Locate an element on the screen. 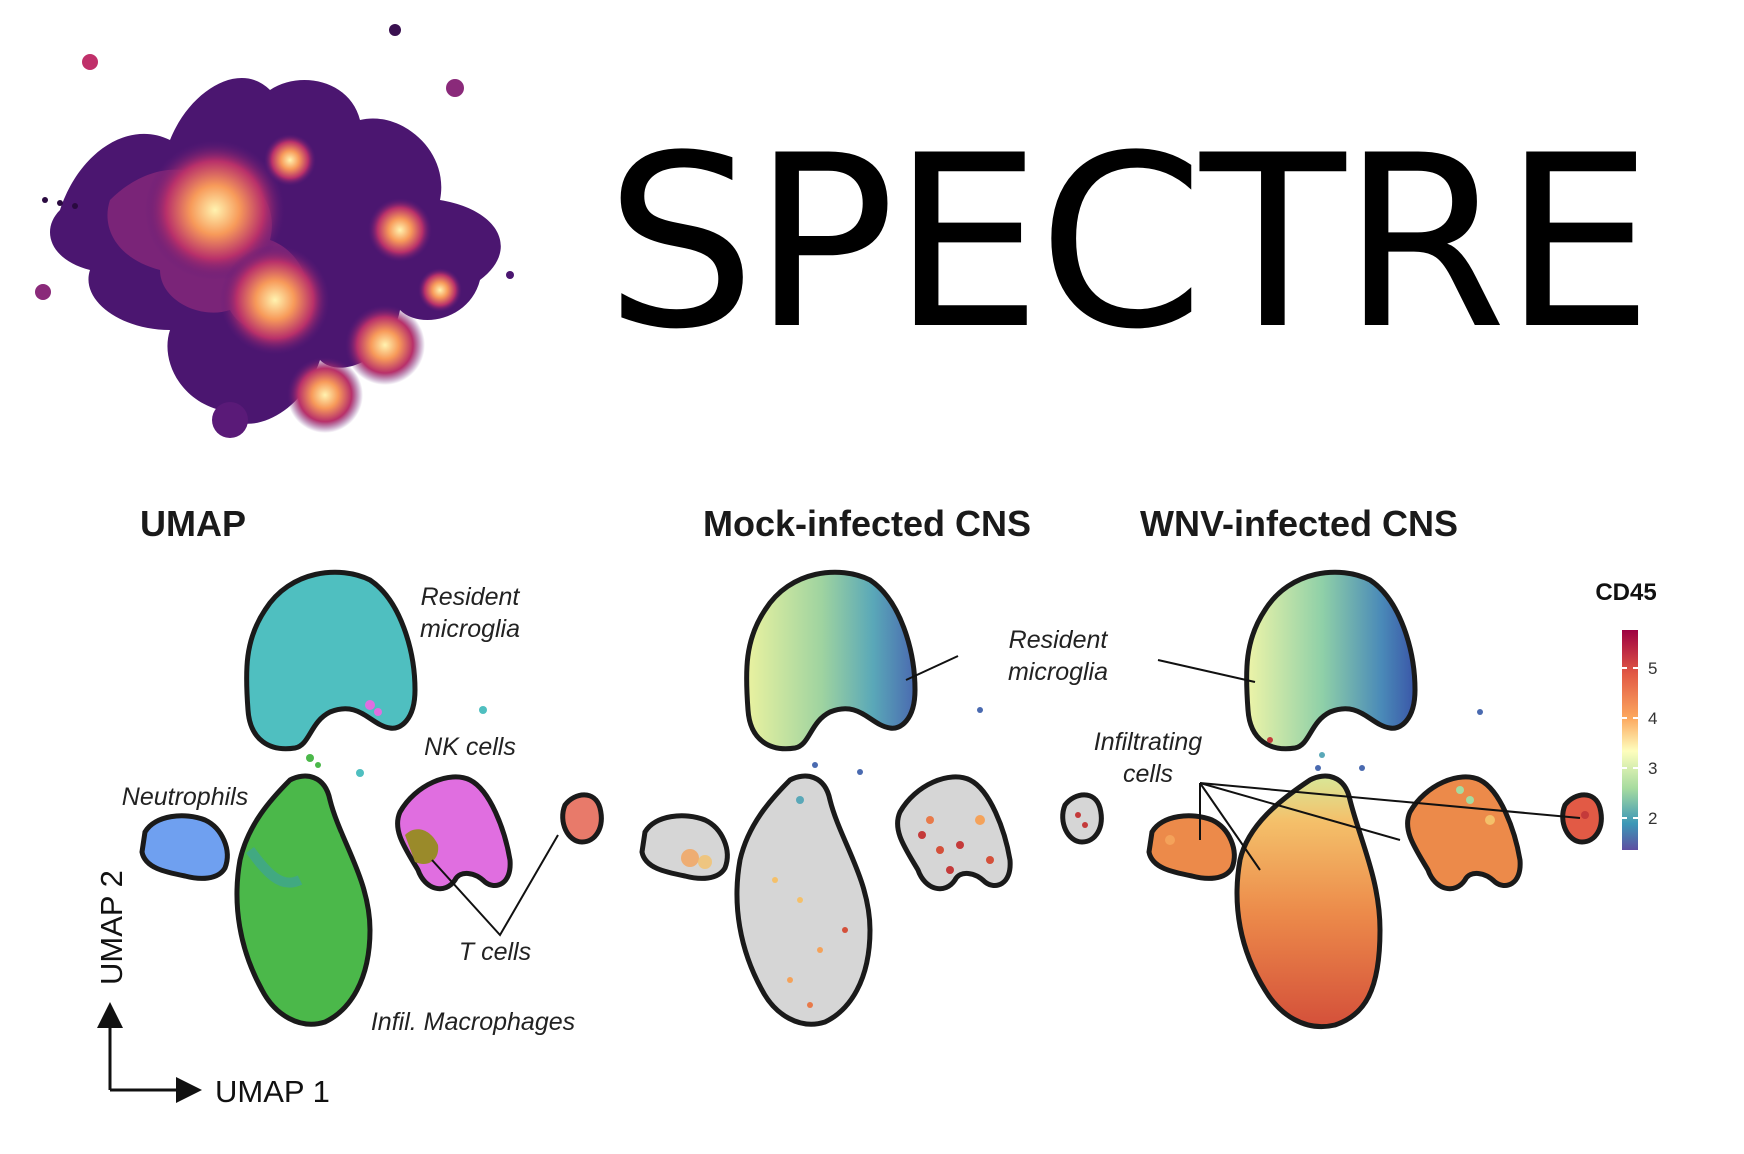 The image size is (1744, 1154). wnv-scatter-points is located at coordinates (1377, 777).